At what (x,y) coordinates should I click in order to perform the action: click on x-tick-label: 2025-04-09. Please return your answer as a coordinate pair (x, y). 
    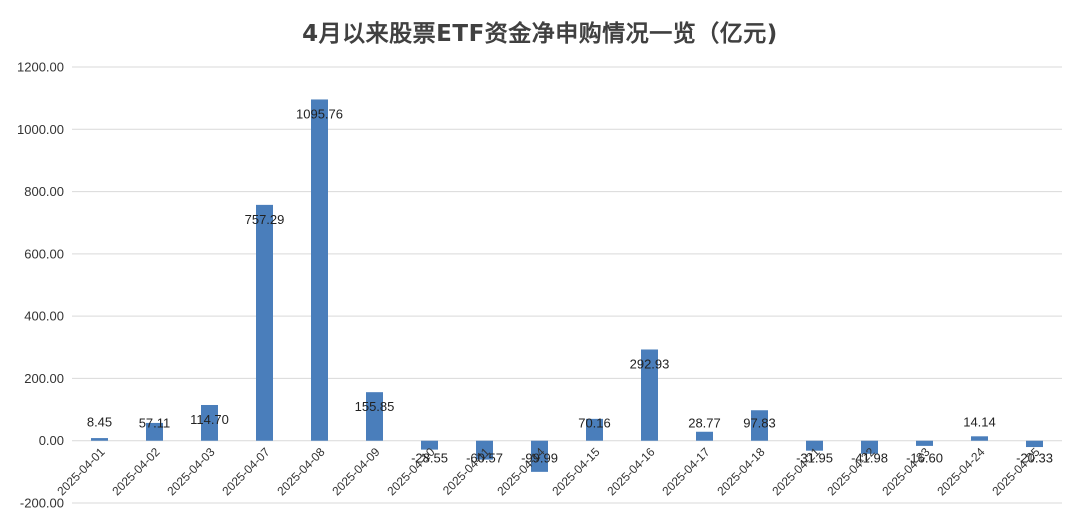
    Looking at the image, I should click on (356, 472).